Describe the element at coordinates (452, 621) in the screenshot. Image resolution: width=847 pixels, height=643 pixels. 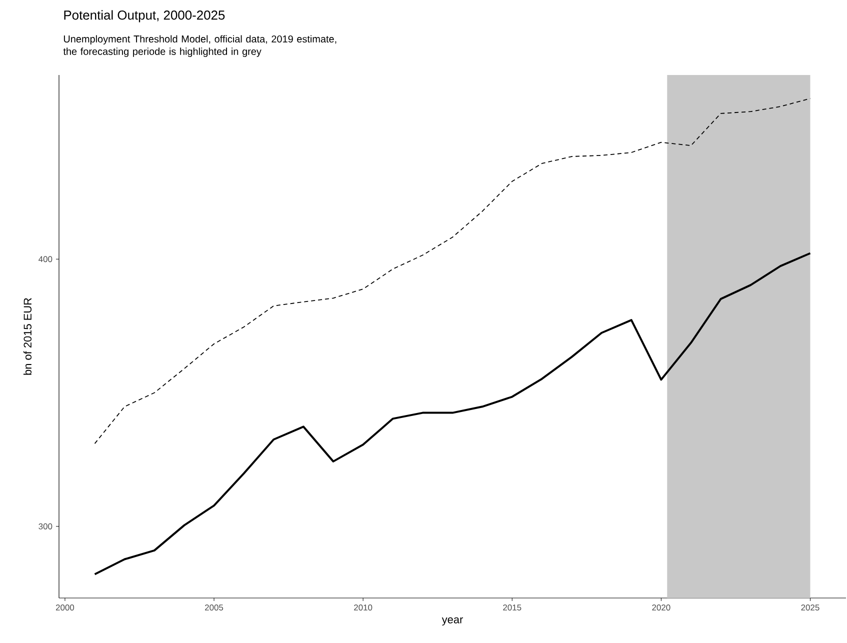
I see `x-axis-title: year` at that location.